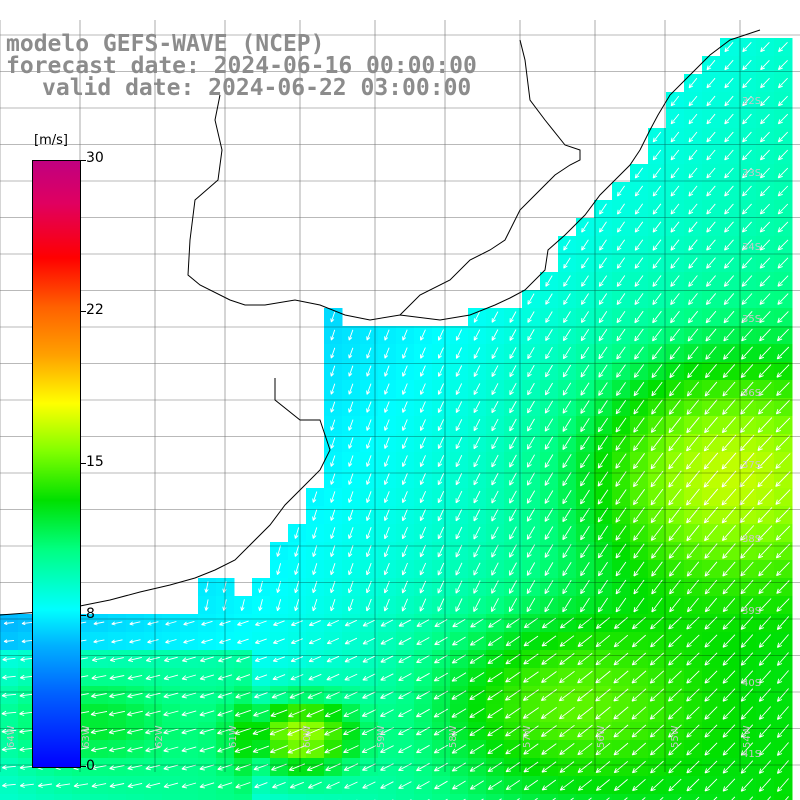 This screenshot has width=800, height=800. What do you see at coordinates (241, 66) in the screenshot?
I see `forecast-date: forecast date: 2024-06-16 00:00:00` at bounding box center [241, 66].